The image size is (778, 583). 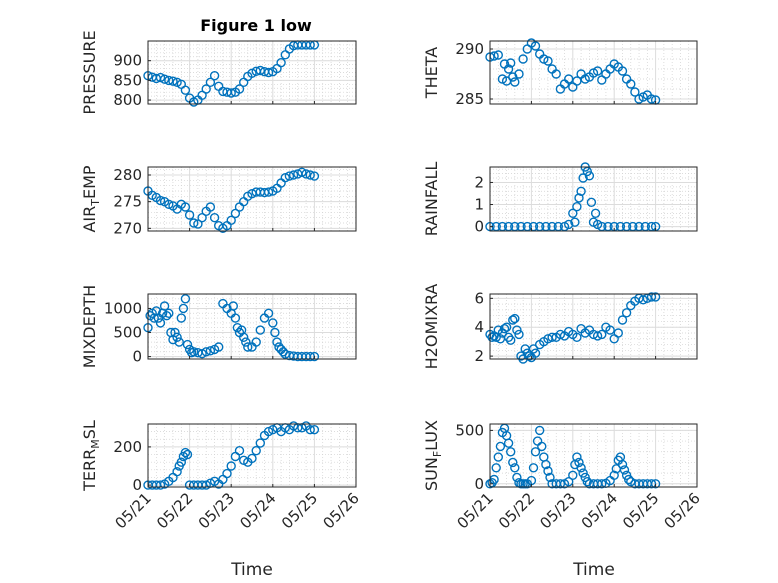 I want to click on plot-area-sun-flux, so click(x=593, y=455).